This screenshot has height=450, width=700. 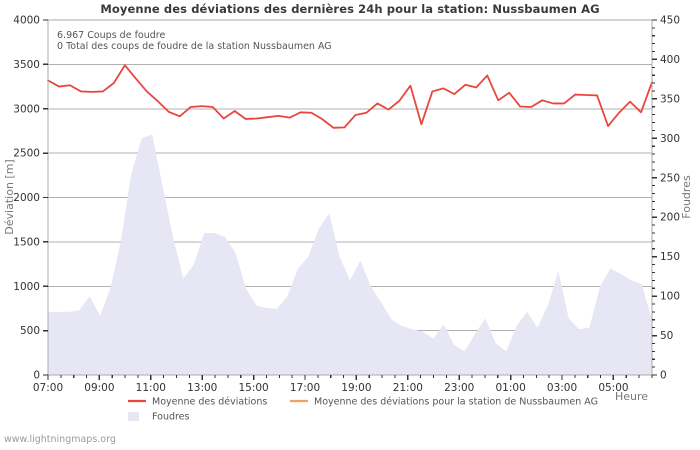 I want to click on svg-text: 07:00, so click(x=48, y=388).